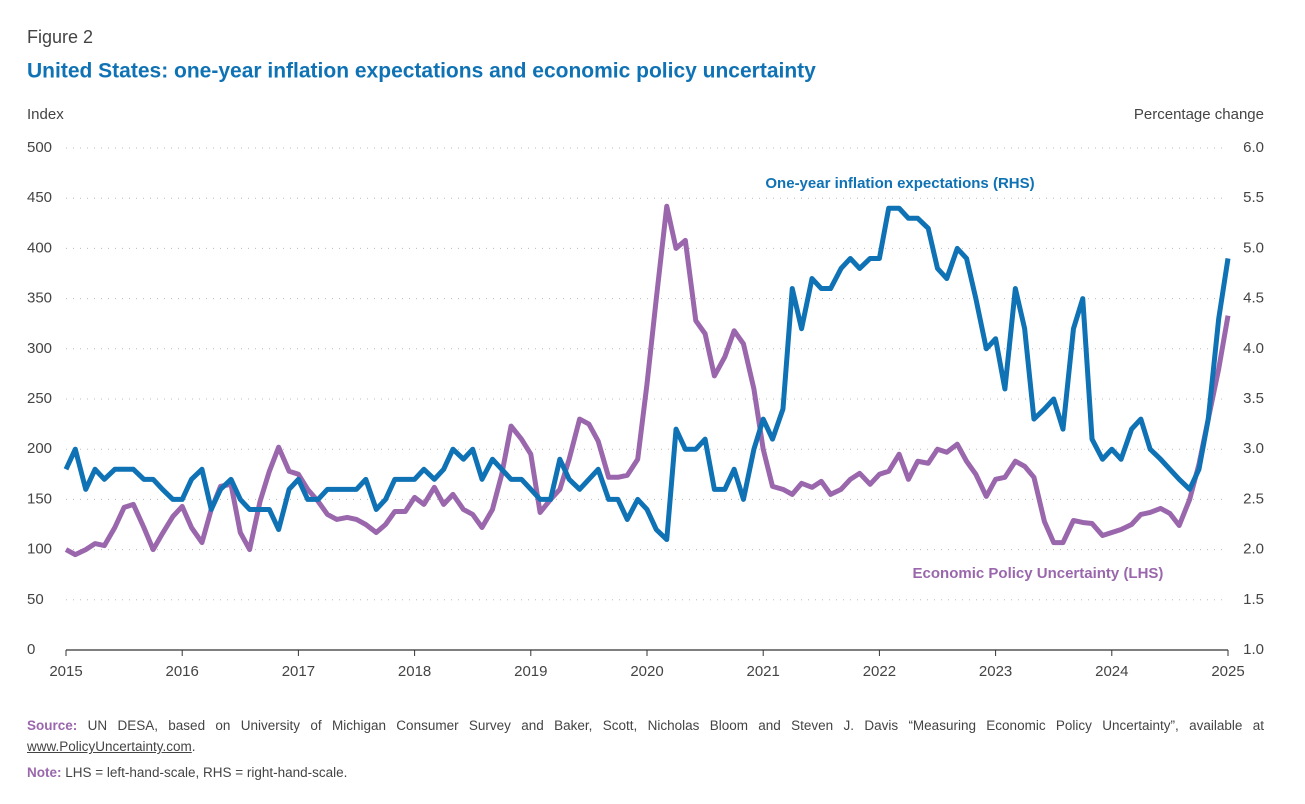  Describe the element at coordinates (1253, 599) in the screenshot. I see `y2-tick-label: 1.5` at that location.